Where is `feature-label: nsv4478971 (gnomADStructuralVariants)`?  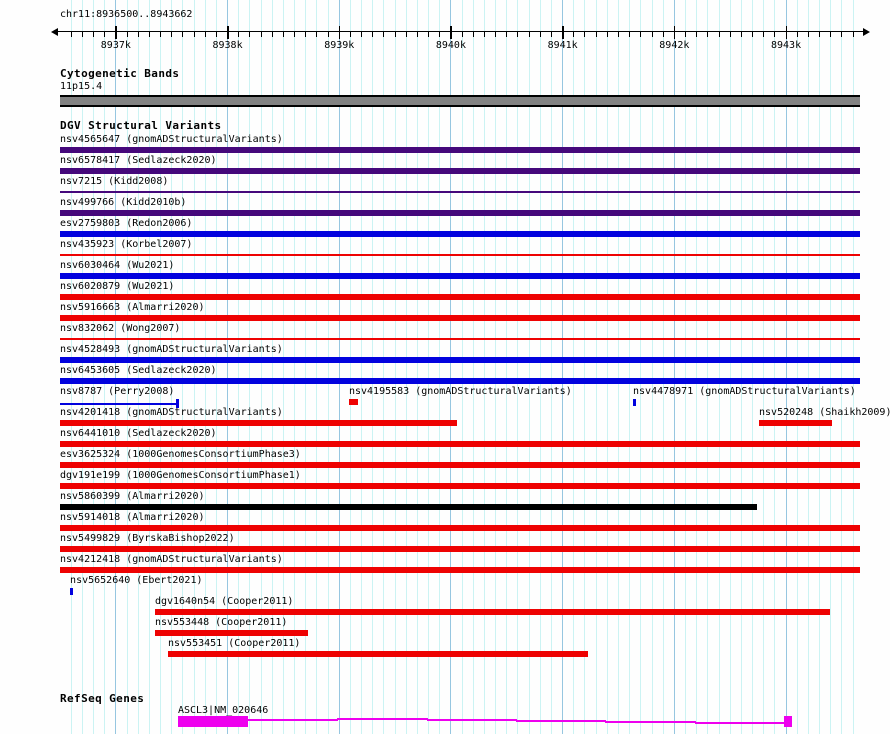
feature-label: nsv4478971 (gnomADStructuralVariants) is located at coordinates (744, 391).